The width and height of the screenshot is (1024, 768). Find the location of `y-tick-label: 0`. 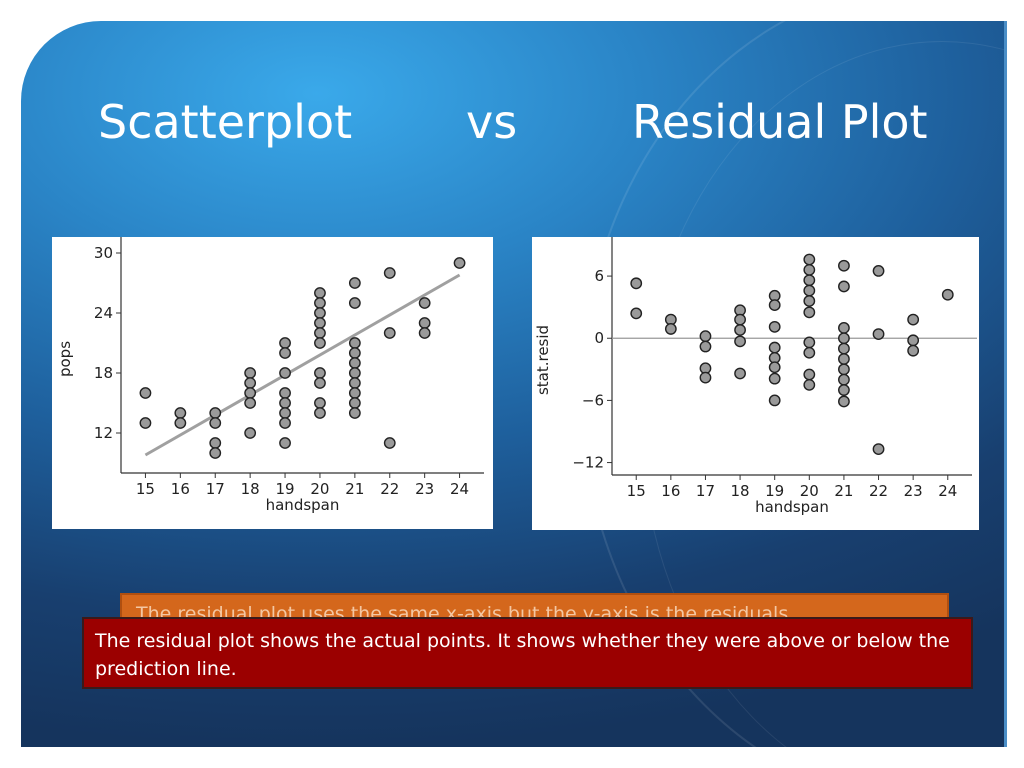

y-tick-label: 0 is located at coordinates (599, 338).